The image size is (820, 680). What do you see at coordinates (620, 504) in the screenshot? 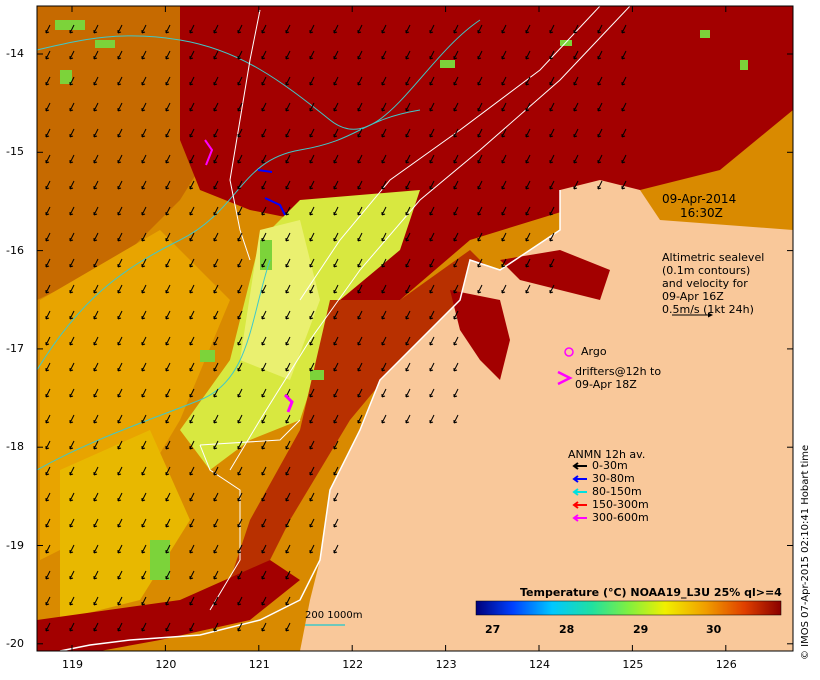
I see `anmn-legend-label: 150-300m` at bounding box center [620, 504].